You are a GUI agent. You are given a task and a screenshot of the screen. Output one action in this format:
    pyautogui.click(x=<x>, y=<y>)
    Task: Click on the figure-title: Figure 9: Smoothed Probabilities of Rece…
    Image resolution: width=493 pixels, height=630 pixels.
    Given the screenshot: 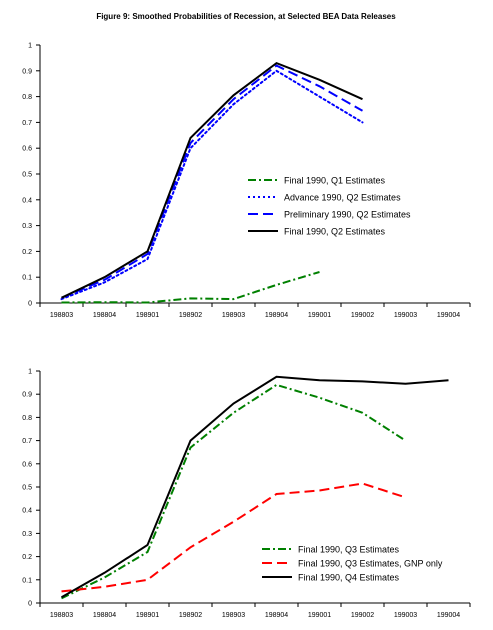 What is the action you would take?
    pyautogui.click(x=246, y=16)
    